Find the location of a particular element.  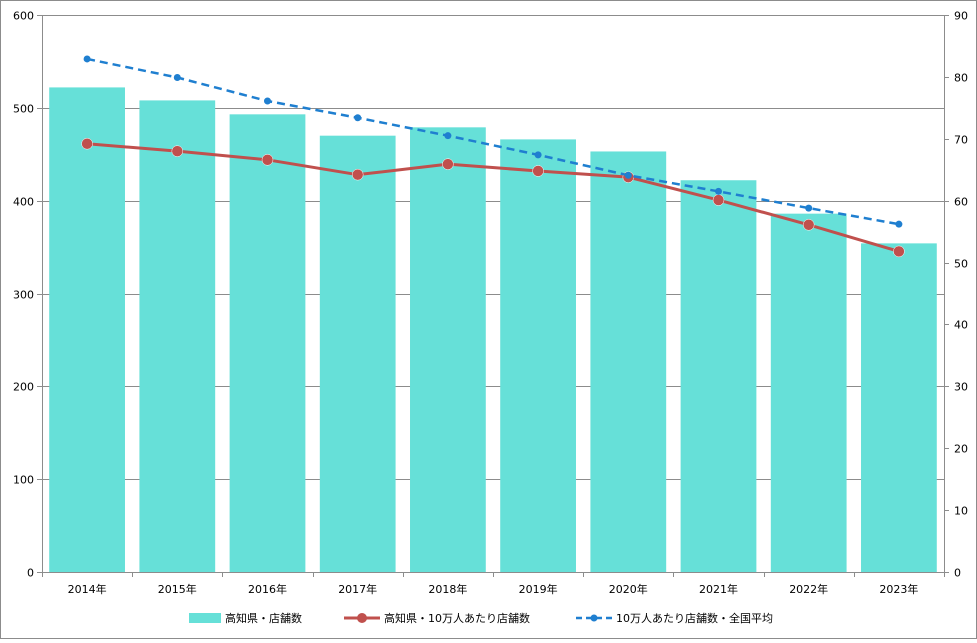

x-tick-label: 2017年 is located at coordinates (357, 589).